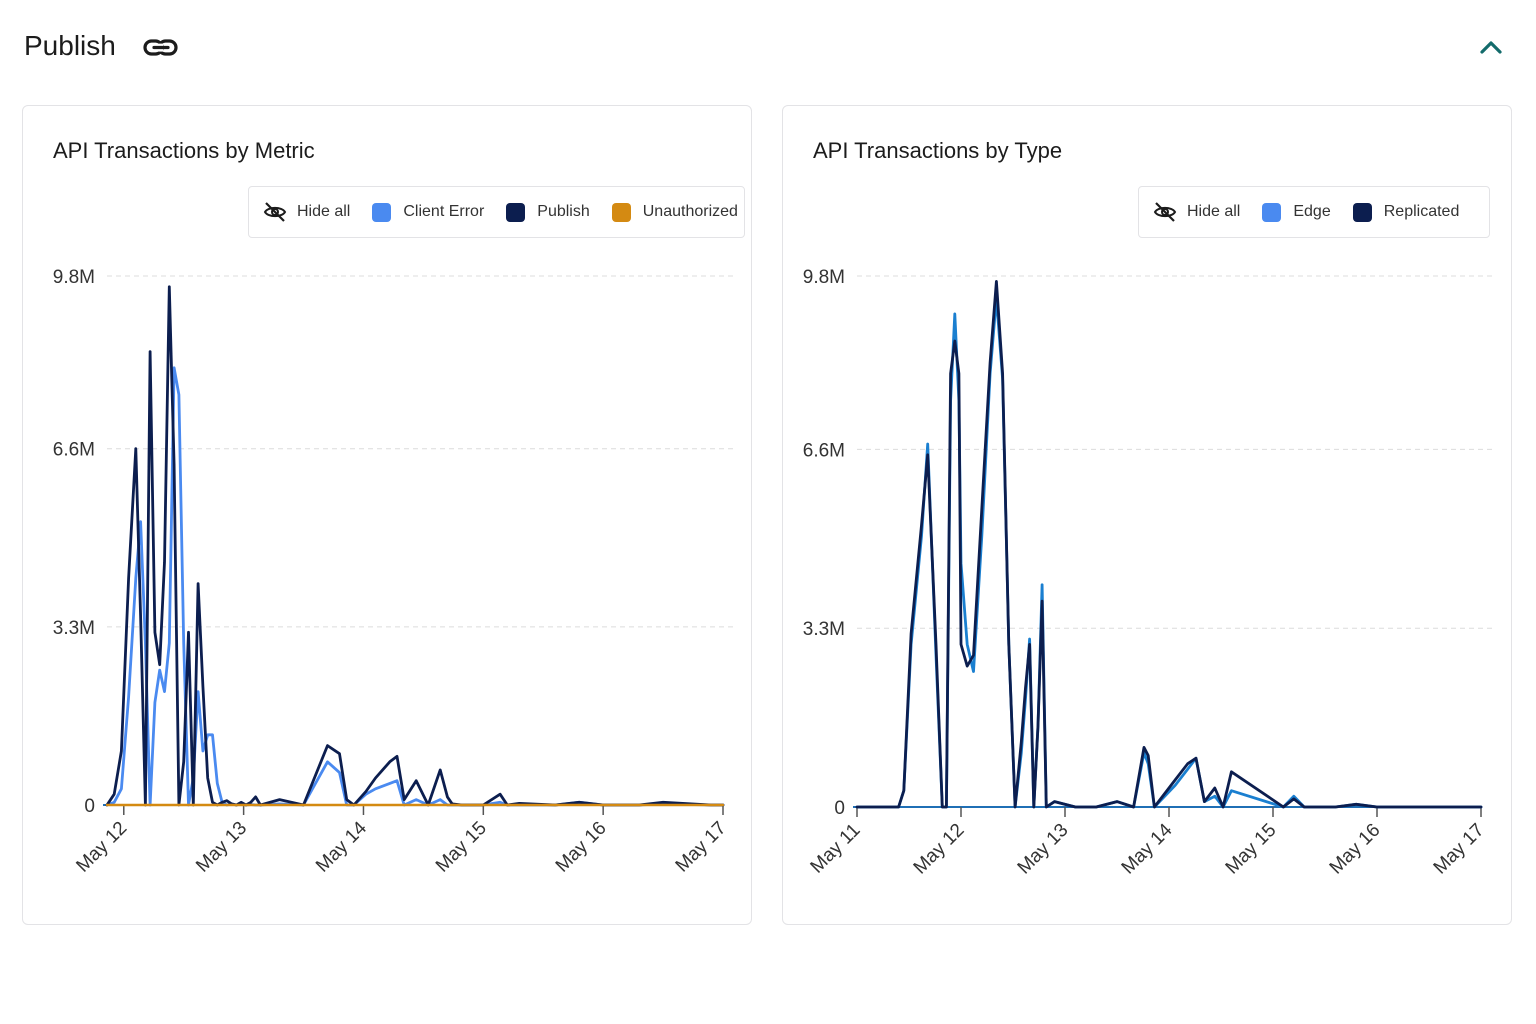  I want to click on link-icon, so click(161, 48).